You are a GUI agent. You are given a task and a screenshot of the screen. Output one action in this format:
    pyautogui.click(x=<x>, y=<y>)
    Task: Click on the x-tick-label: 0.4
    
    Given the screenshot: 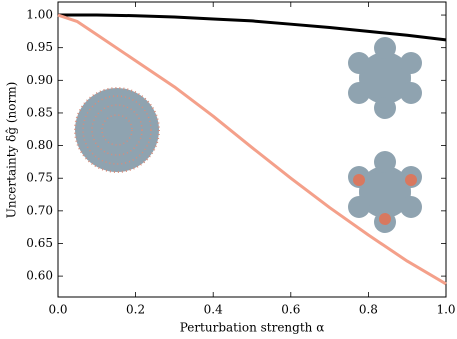 What is the action you would take?
    pyautogui.click(x=213, y=310)
    